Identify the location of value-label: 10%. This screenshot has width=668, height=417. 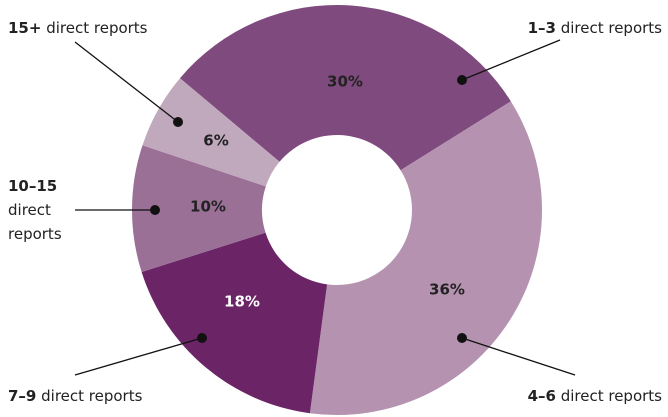
(208, 207).